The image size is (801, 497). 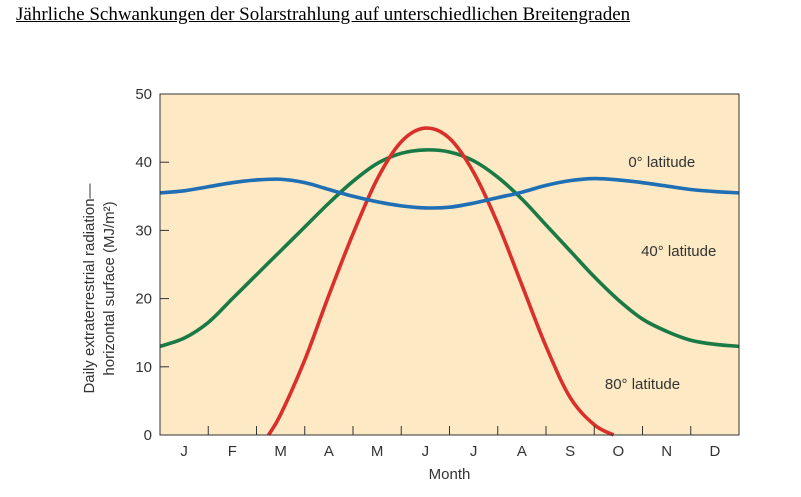 I want to click on y-axis-title-line2: horizontal surface (MJ/m²), so click(x=109, y=288).